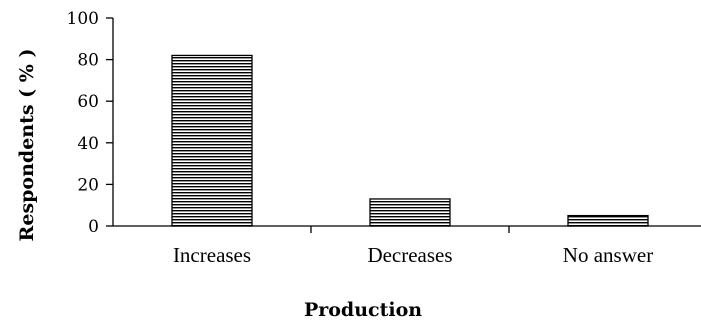 The height and width of the screenshot is (320, 701). Describe the element at coordinates (608, 220) in the screenshot. I see `bar-no-answer` at that location.